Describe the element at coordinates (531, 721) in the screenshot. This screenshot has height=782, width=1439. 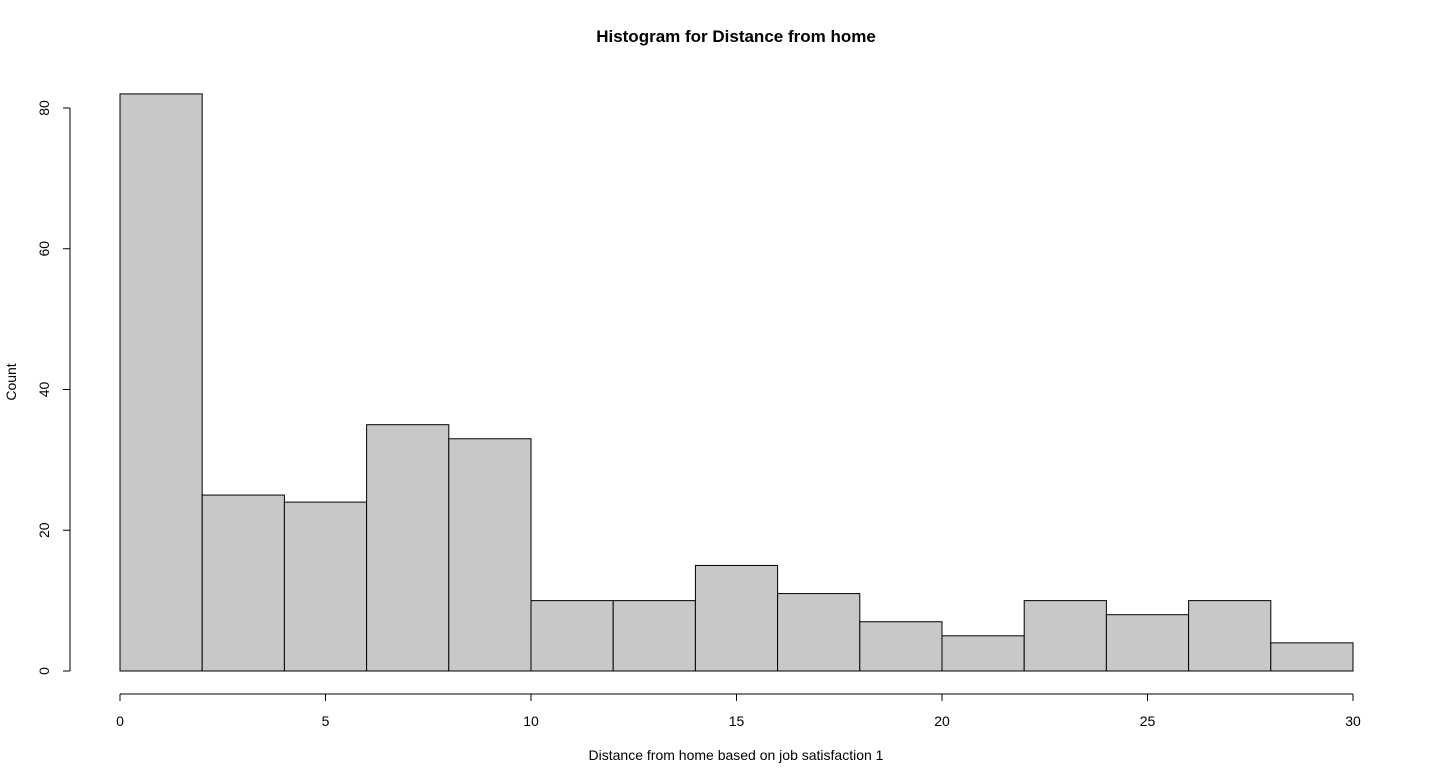
I see `x-tick-label: 10` at that location.